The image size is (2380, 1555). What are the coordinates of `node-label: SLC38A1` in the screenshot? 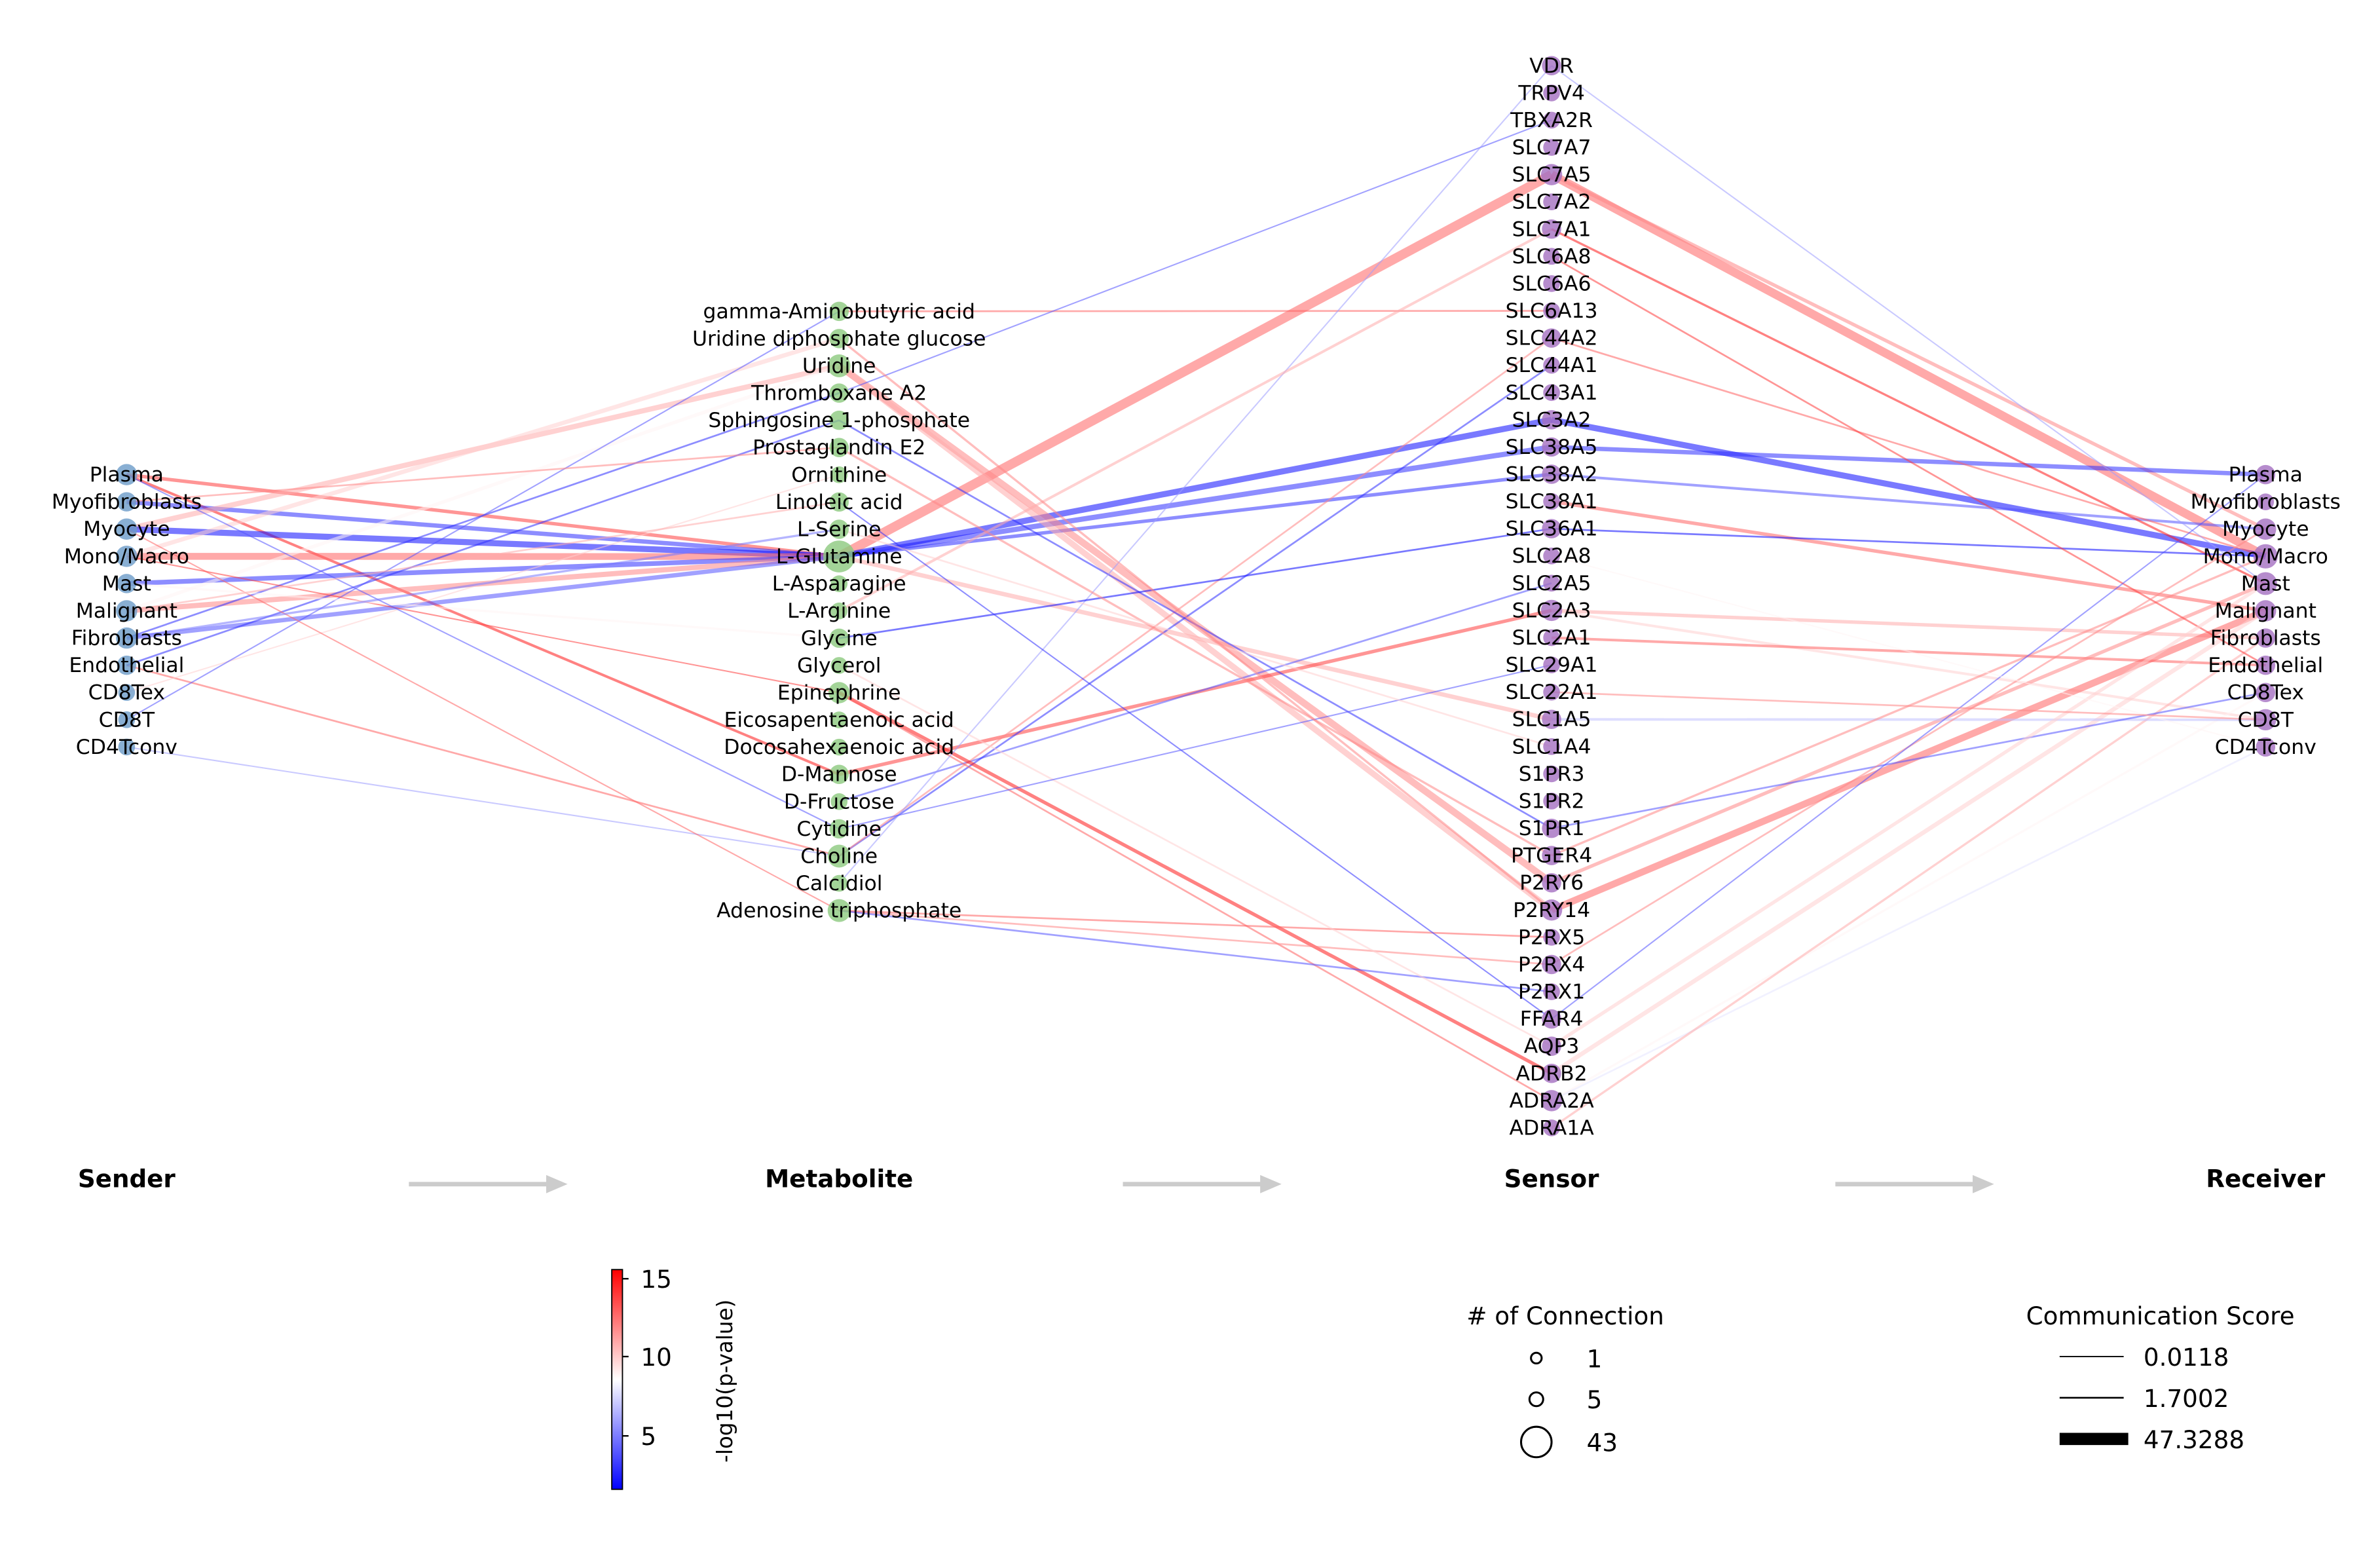 It's located at (1552, 502).